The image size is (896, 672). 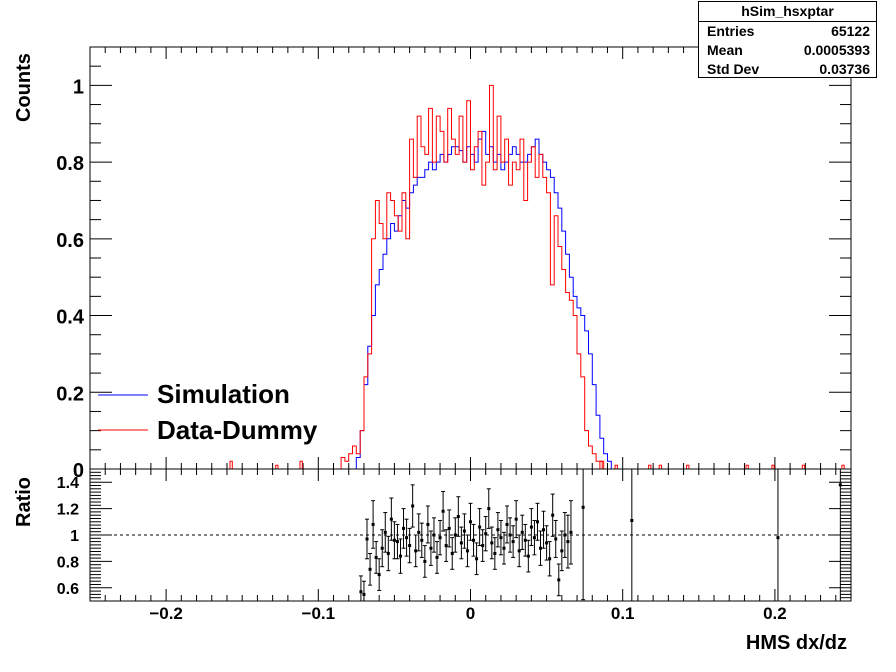 I want to click on stats-value: 0.0005393, so click(x=836, y=50).